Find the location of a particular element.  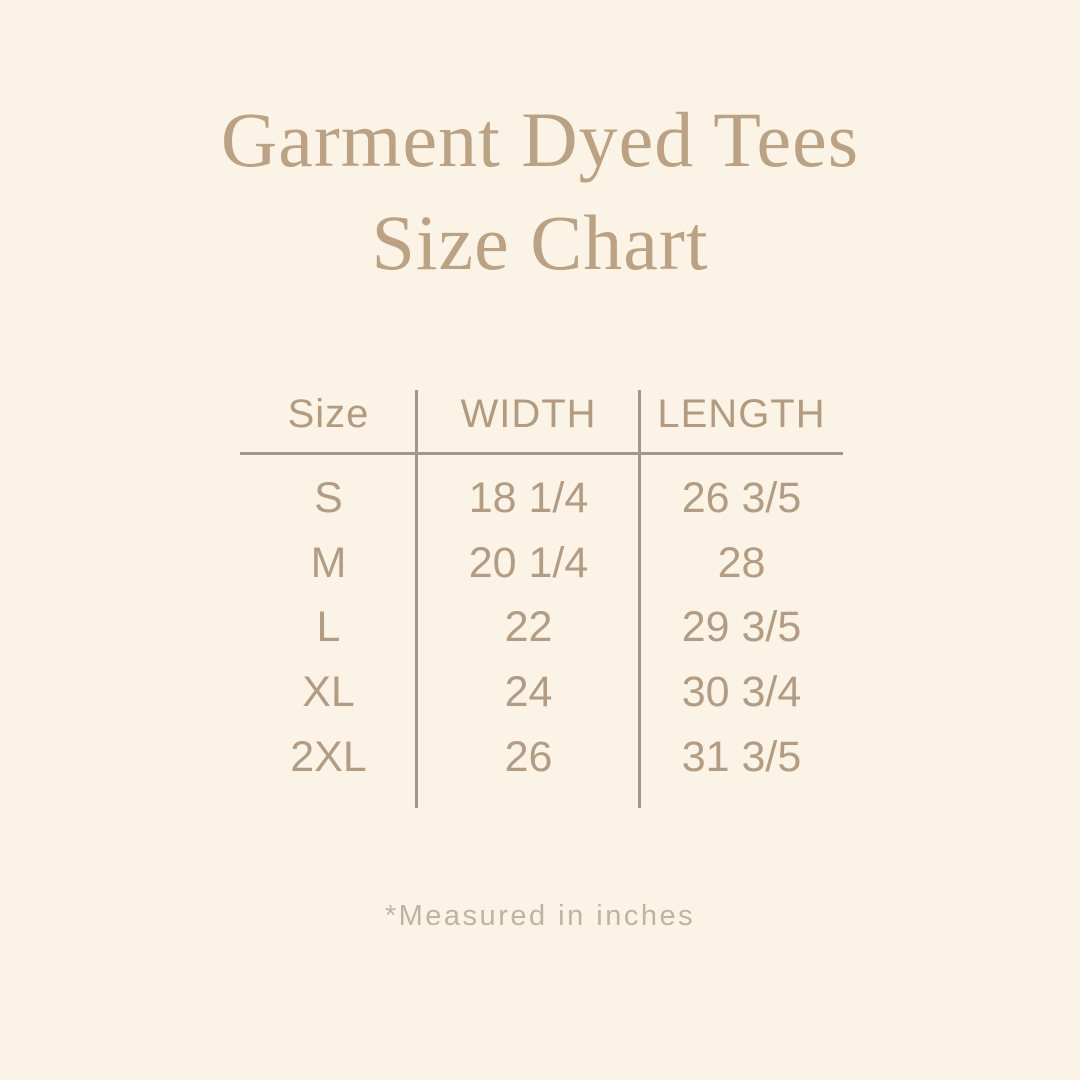

cell-width: 22 is located at coordinates (528, 627).